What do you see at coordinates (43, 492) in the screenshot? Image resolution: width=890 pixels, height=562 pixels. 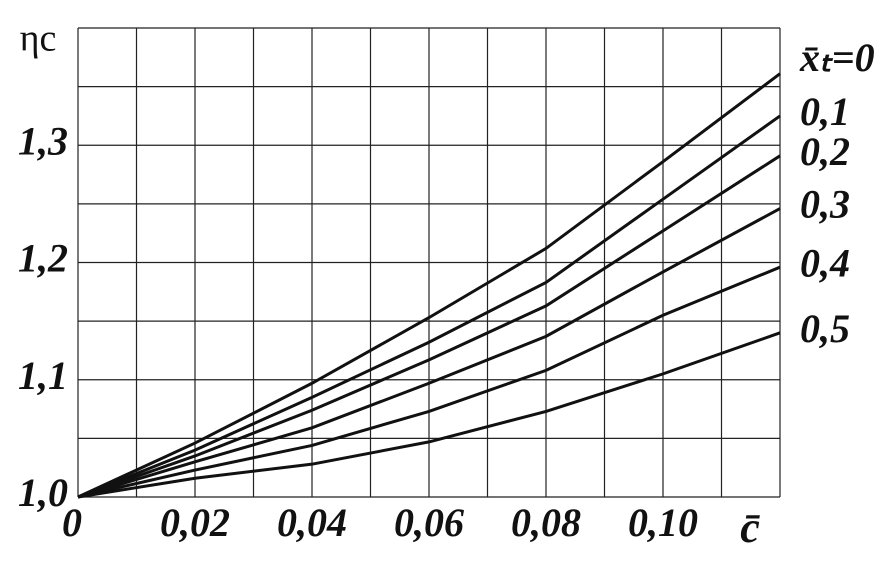 I see `y-tick-label: 1,0` at bounding box center [43, 492].